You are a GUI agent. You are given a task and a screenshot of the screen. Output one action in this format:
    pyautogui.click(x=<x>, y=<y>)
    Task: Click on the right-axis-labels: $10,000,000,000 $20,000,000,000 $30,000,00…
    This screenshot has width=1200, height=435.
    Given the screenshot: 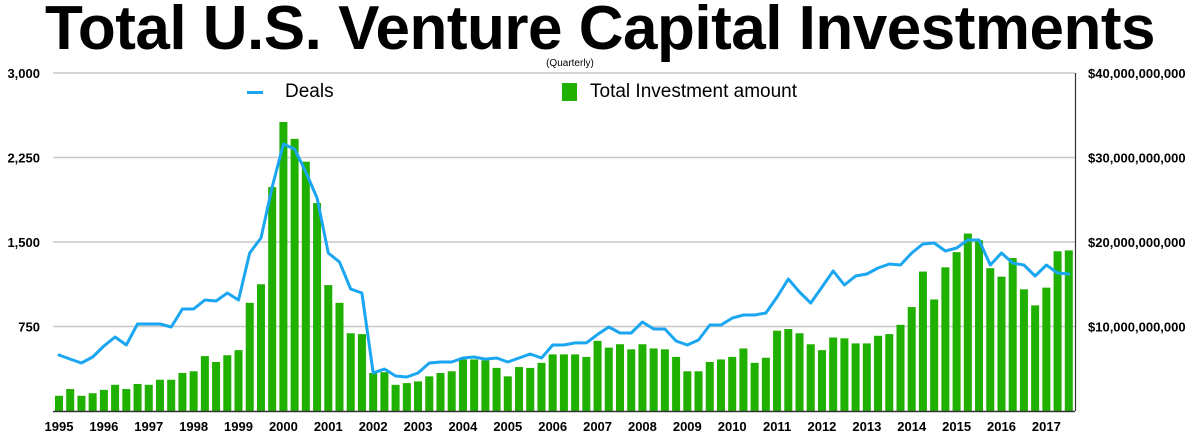 What is the action you would take?
    pyautogui.click(x=1137, y=200)
    